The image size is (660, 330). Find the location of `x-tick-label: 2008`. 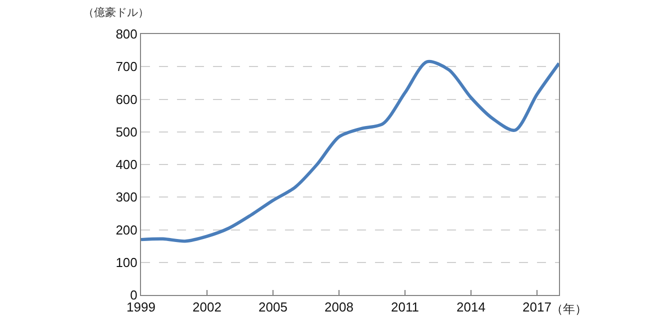

x-tick-label: 2008 is located at coordinates (339, 307).